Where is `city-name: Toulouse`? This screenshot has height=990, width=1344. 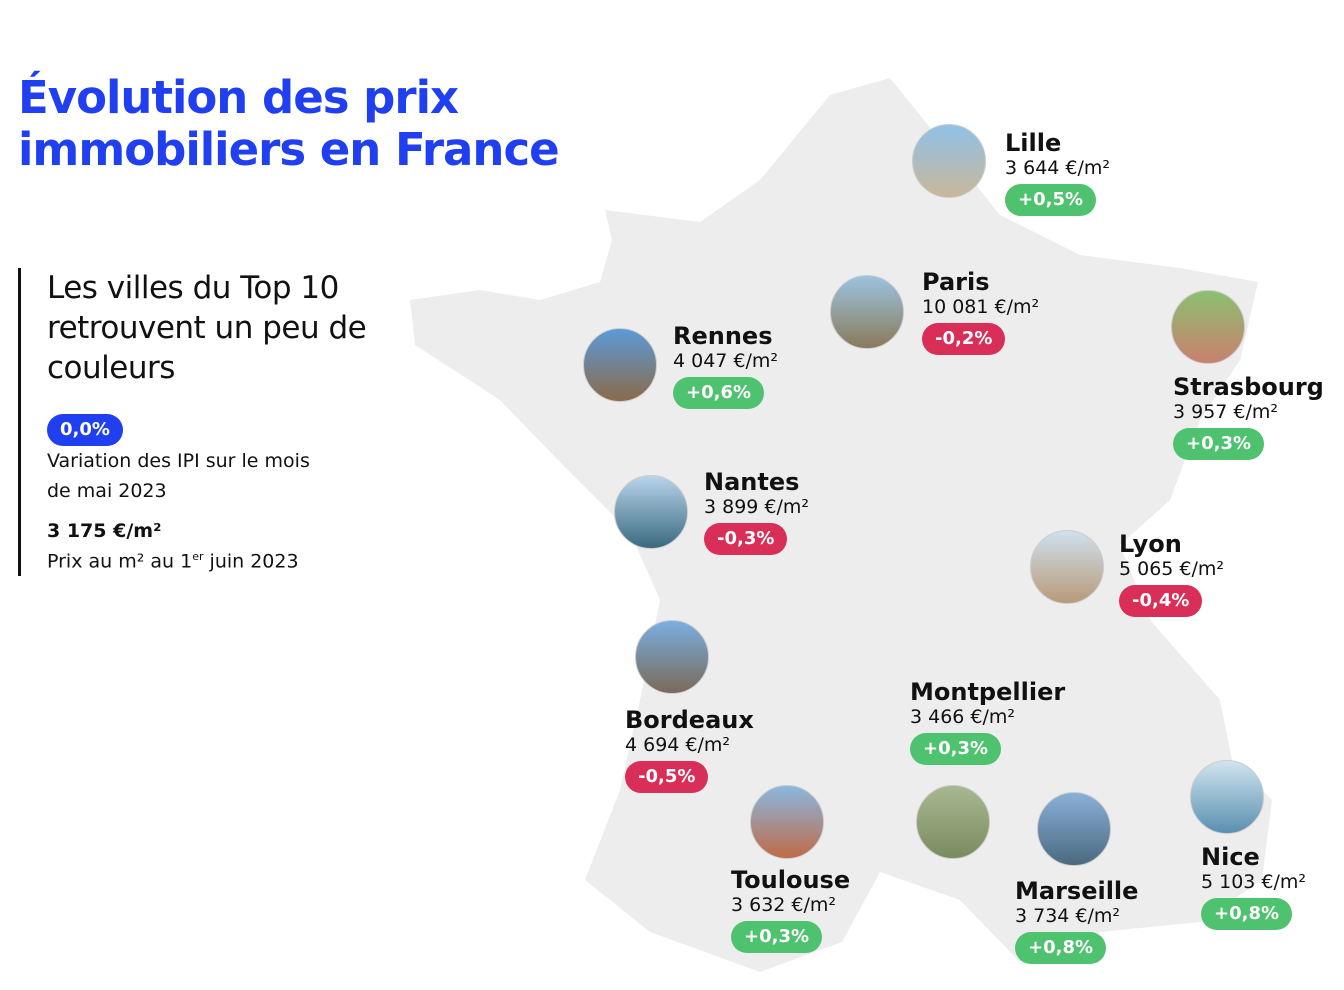 city-name: Toulouse is located at coordinates (791, 880).